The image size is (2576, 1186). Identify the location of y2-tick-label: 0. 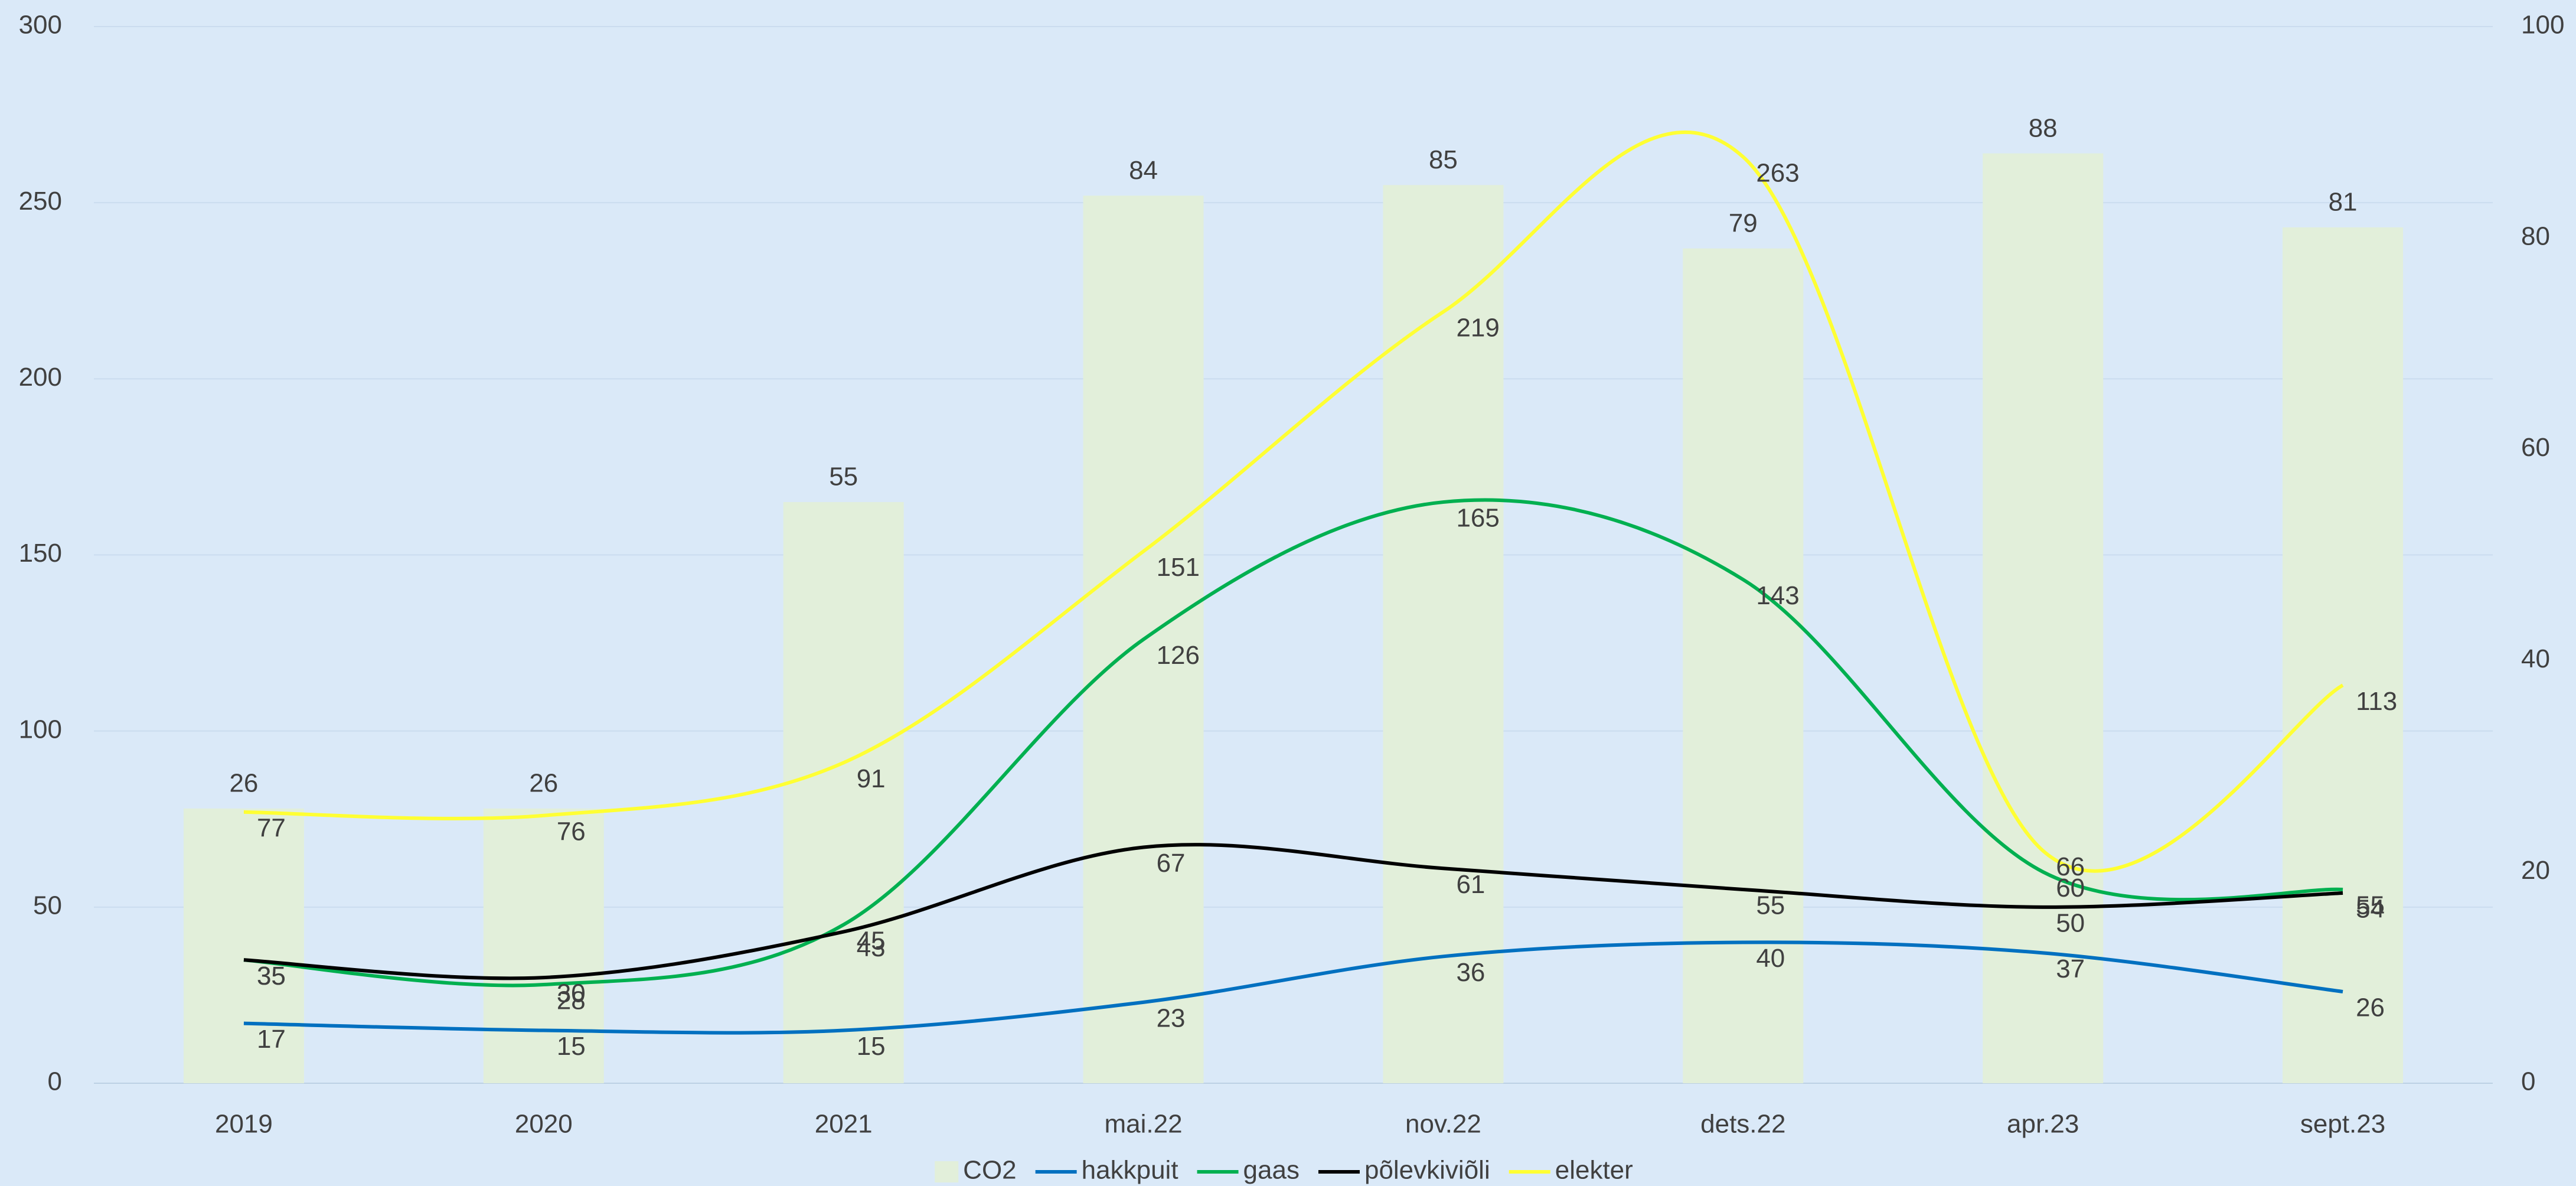
(2528, 1082).